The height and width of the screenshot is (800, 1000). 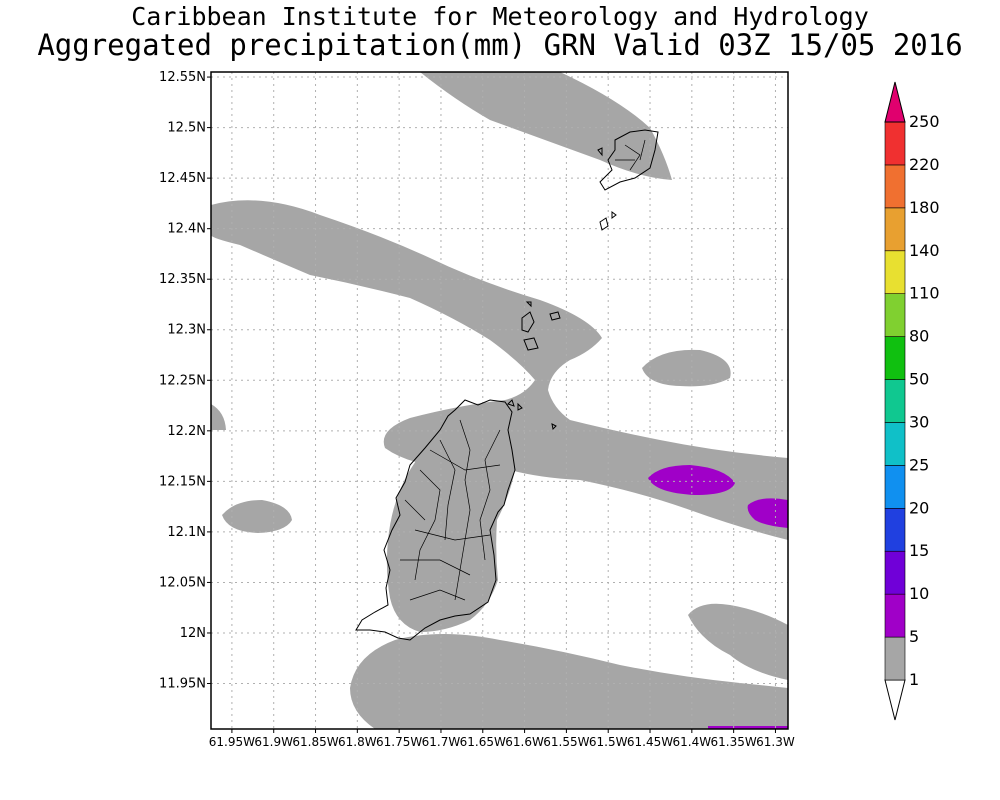 I want to click on precip-area-west-edge, so click(x=218, y=417).